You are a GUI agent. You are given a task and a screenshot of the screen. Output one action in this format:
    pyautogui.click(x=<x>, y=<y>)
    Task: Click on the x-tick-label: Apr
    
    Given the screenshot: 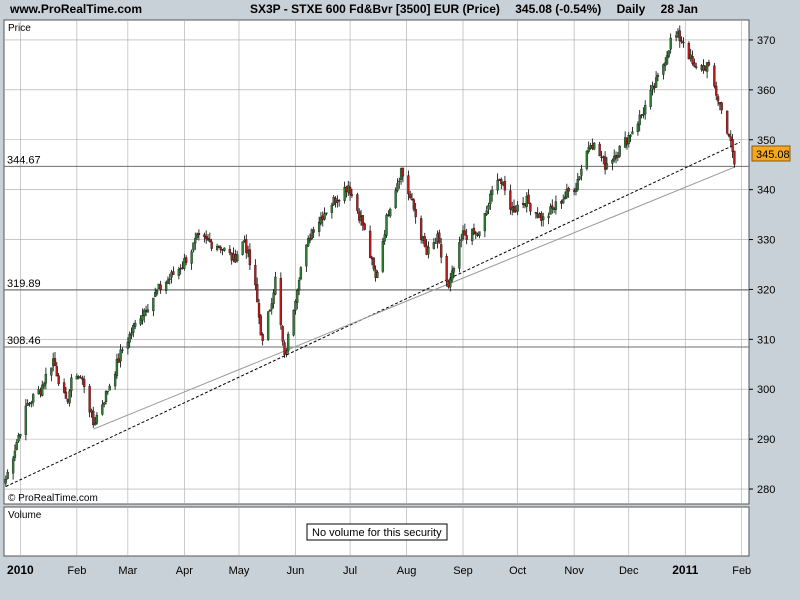 What is the action you would take?
    pyautogui.click(x=184, y=571)
    